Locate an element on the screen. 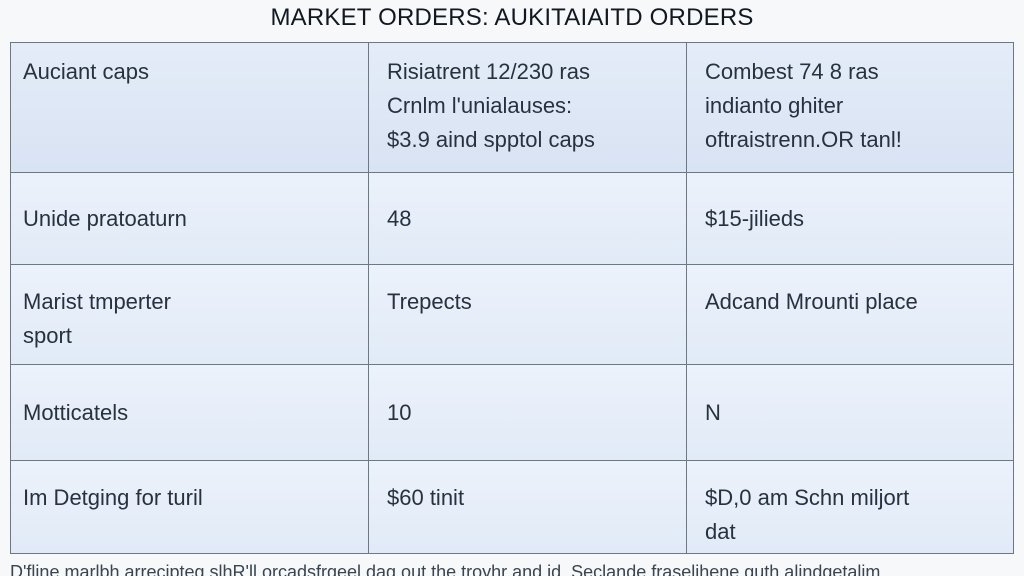  cell-line: Unide pratoaturn is located at coordinates (105, 218).